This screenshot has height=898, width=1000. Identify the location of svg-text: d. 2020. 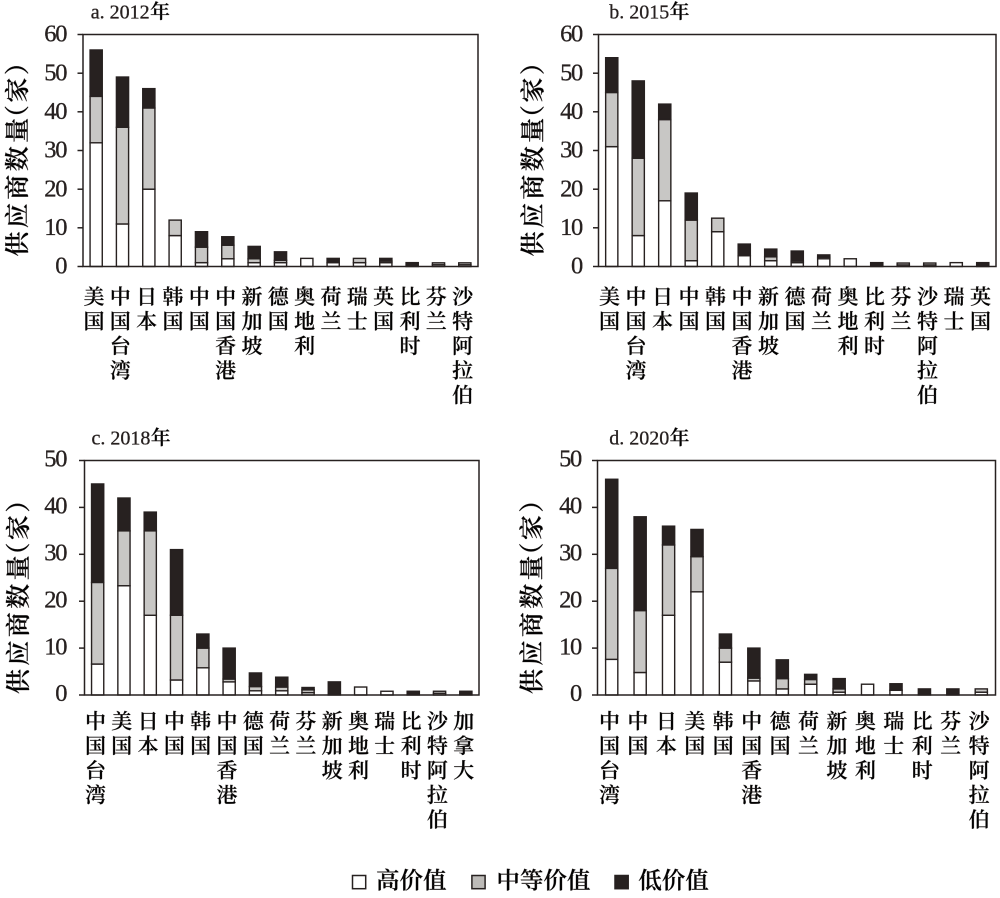
(639, 439).